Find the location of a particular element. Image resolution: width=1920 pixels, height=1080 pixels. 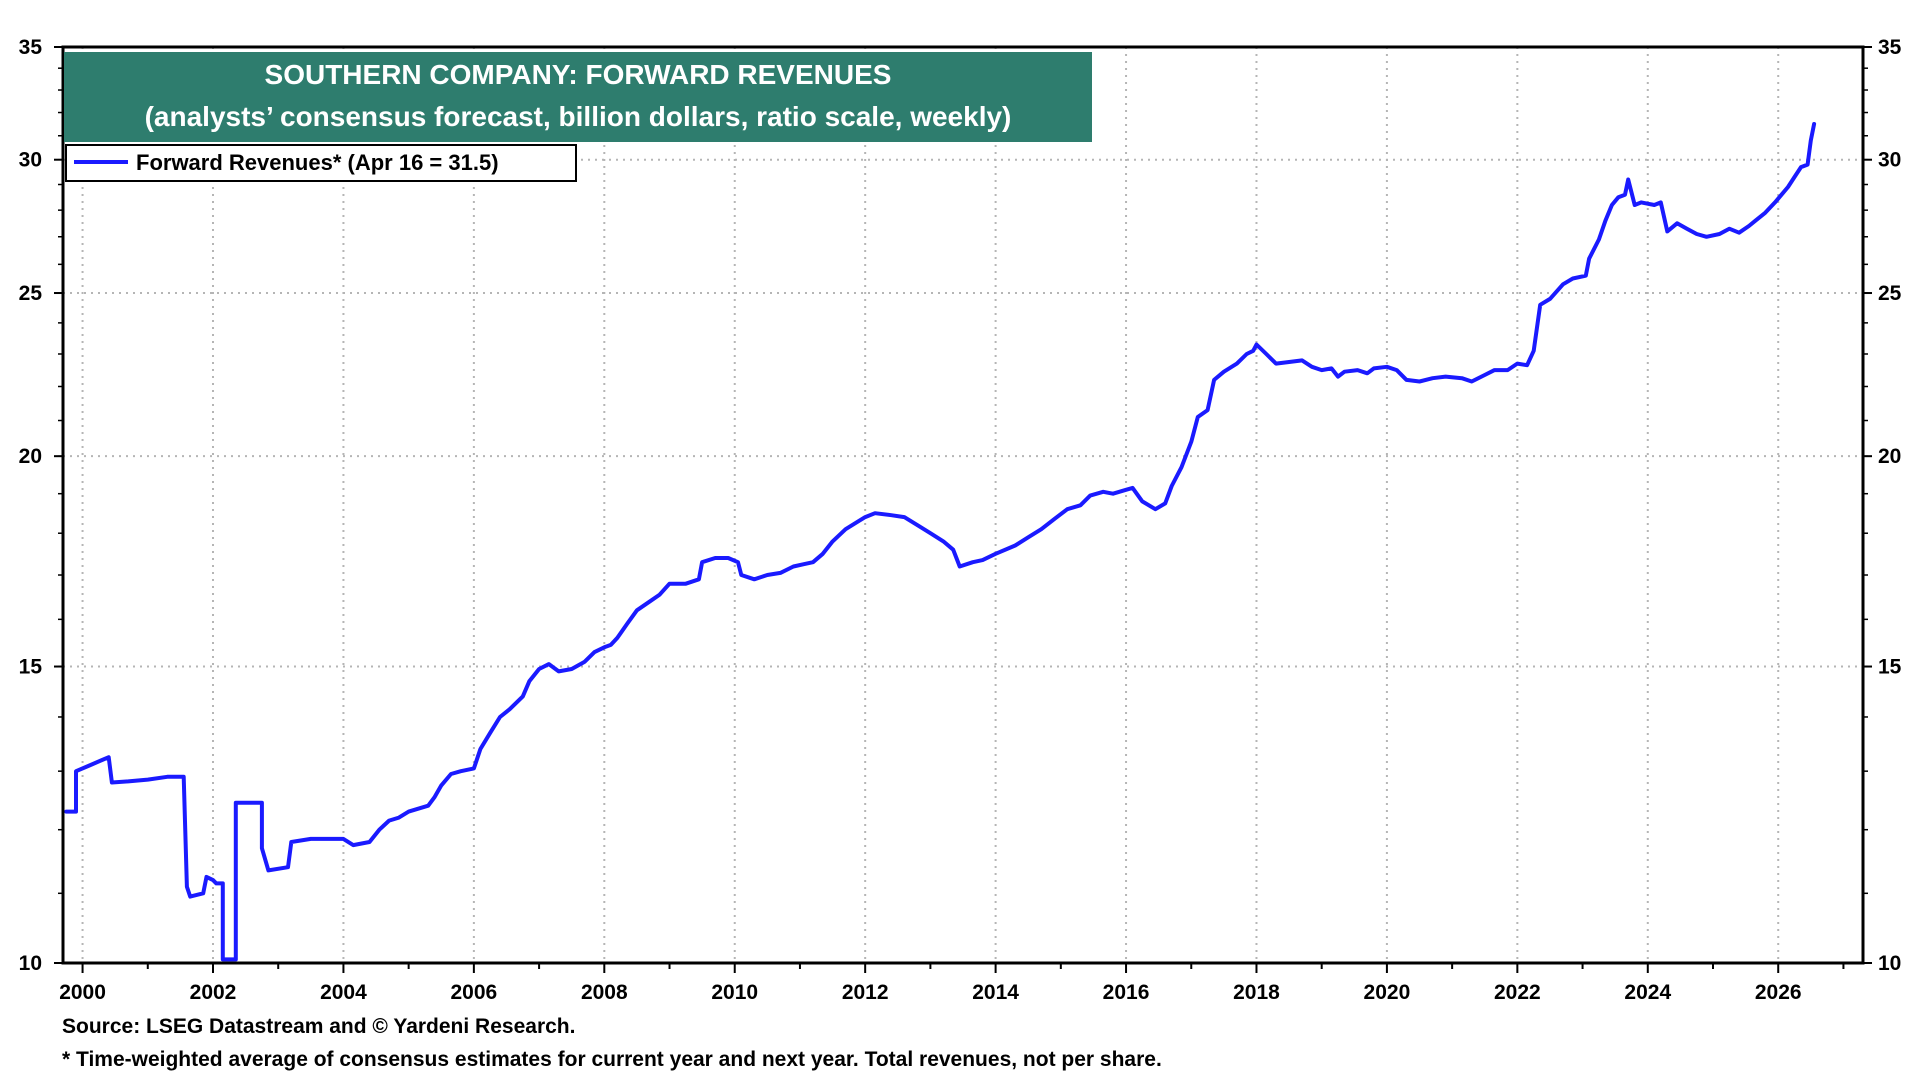

x-tick-label: 2024 is located at coordinates (1647, 992).